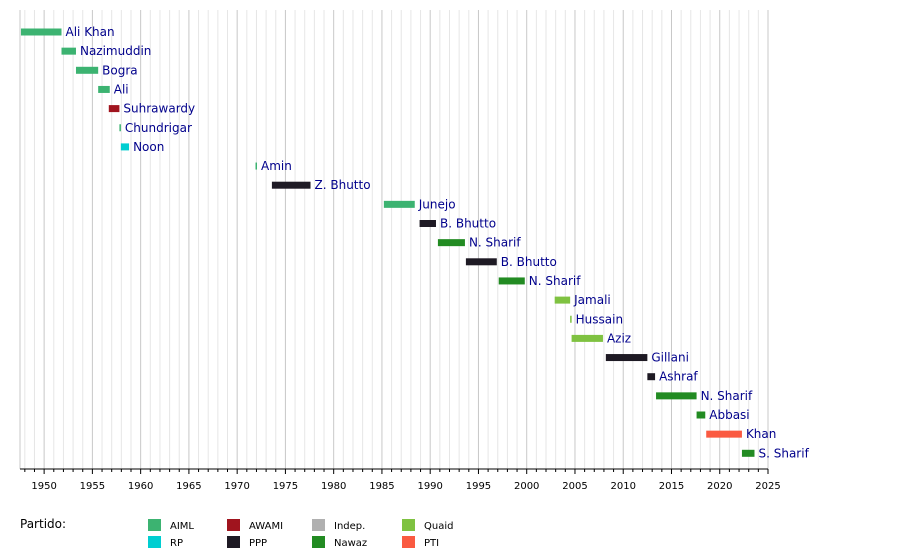 This screenshot has width=900, height=550. I want to click on bar-label: Jamali, so click(592, 300).